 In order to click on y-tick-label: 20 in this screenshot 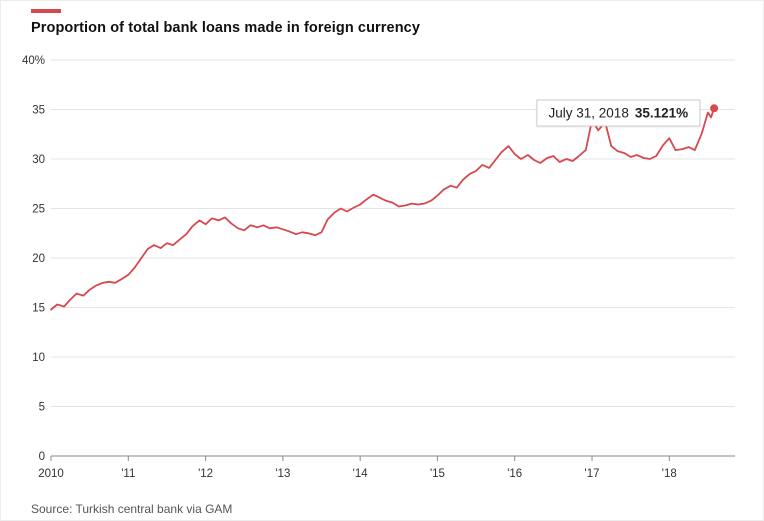, I will do `click(38, 259)`.